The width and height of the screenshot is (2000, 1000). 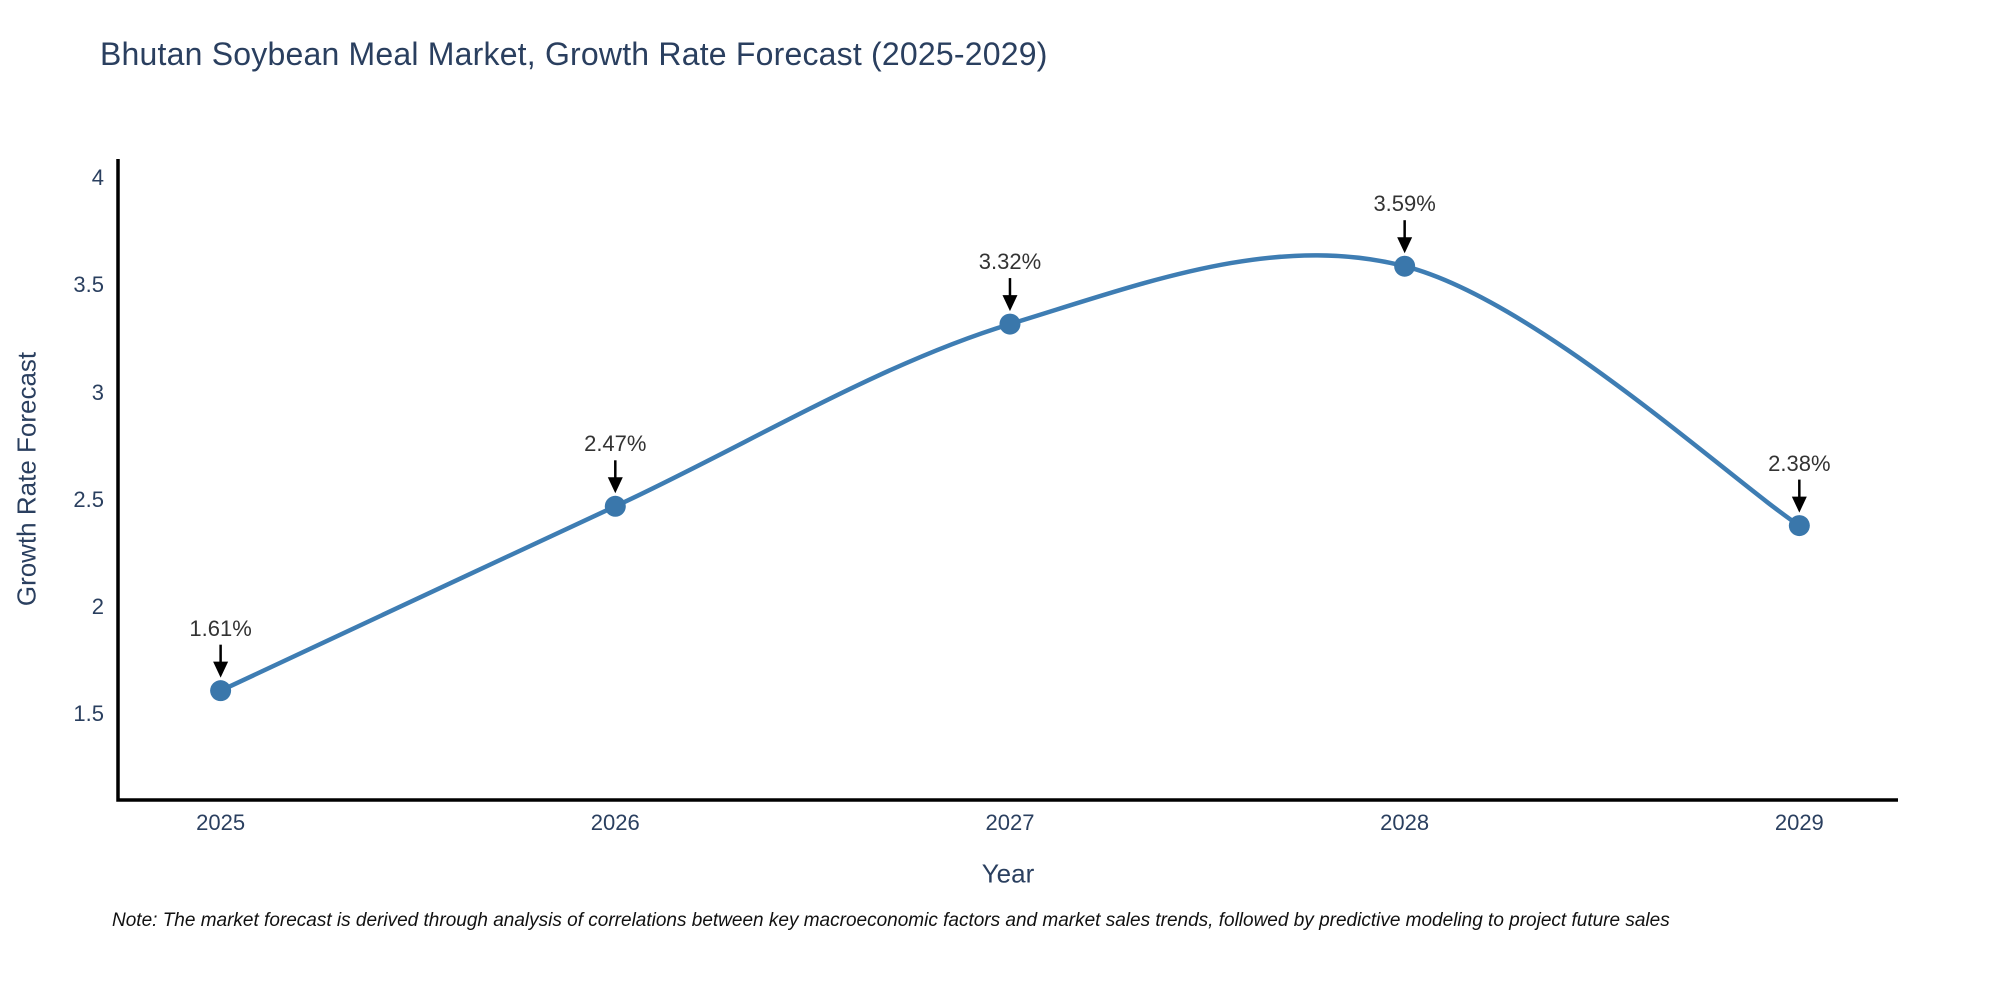 I want to click on point-value-label: 3.32%, so click(x=1010, y=262).